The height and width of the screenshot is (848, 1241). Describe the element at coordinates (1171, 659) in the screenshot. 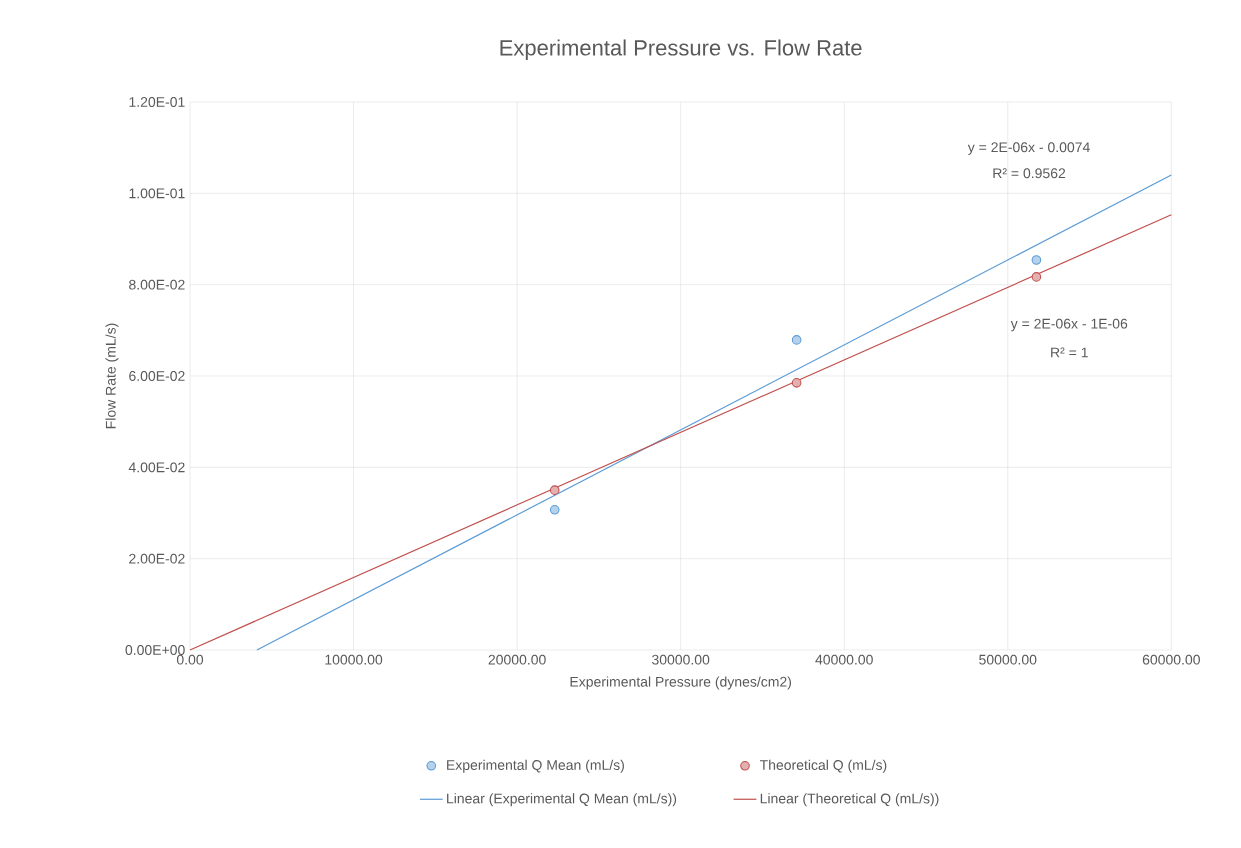

I see `x-tick-label: 60000.00` at that location.